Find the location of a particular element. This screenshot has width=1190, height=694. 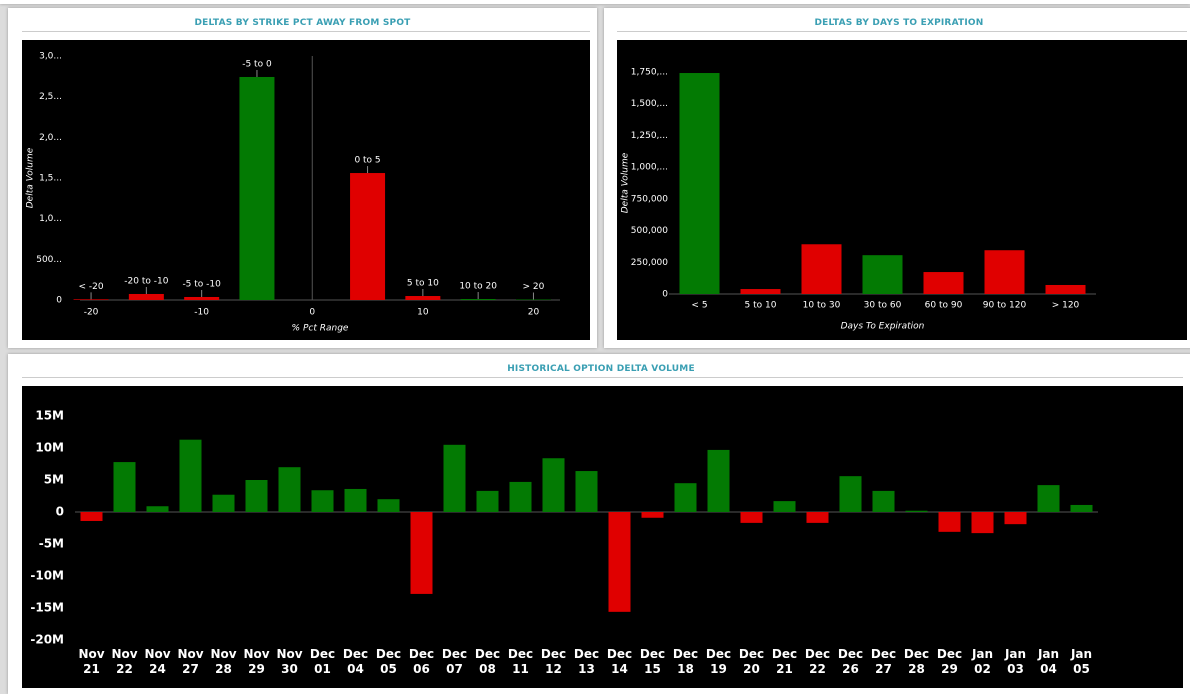

x-tick-label: 20 is located at coordinates (534, 313).